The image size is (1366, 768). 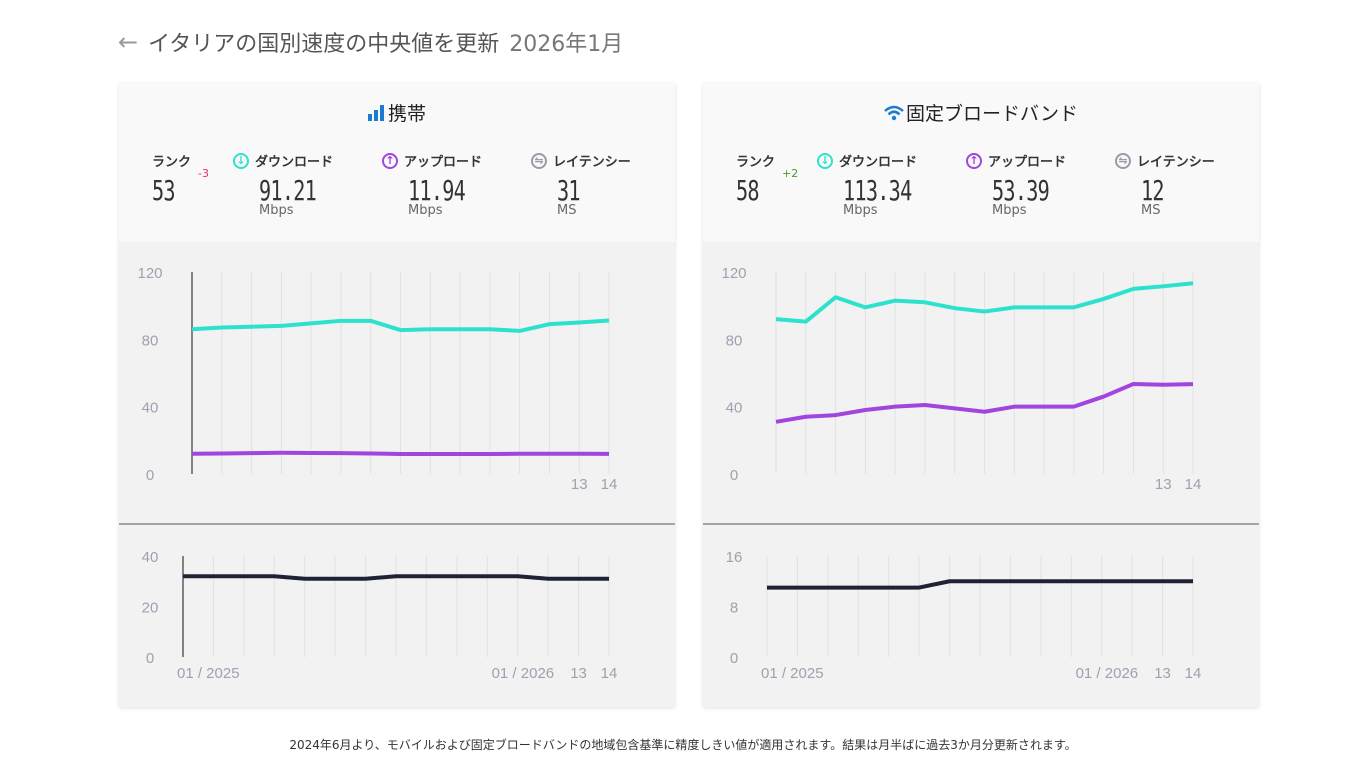 What do you see at coordinates (767, 179) in the screenshot?
I see `metric-rank: ランク 58 +2` at bounding box center [767, 179].